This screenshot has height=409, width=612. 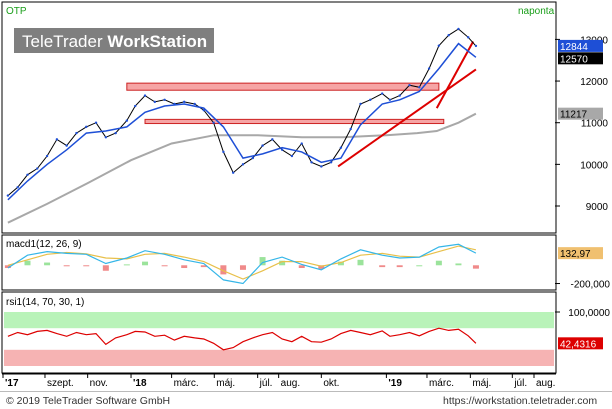 What do you see at coordinates (331, 383) in the screenshot?
I see `x-axis-label: okt.` at bounding box center [331, 383].